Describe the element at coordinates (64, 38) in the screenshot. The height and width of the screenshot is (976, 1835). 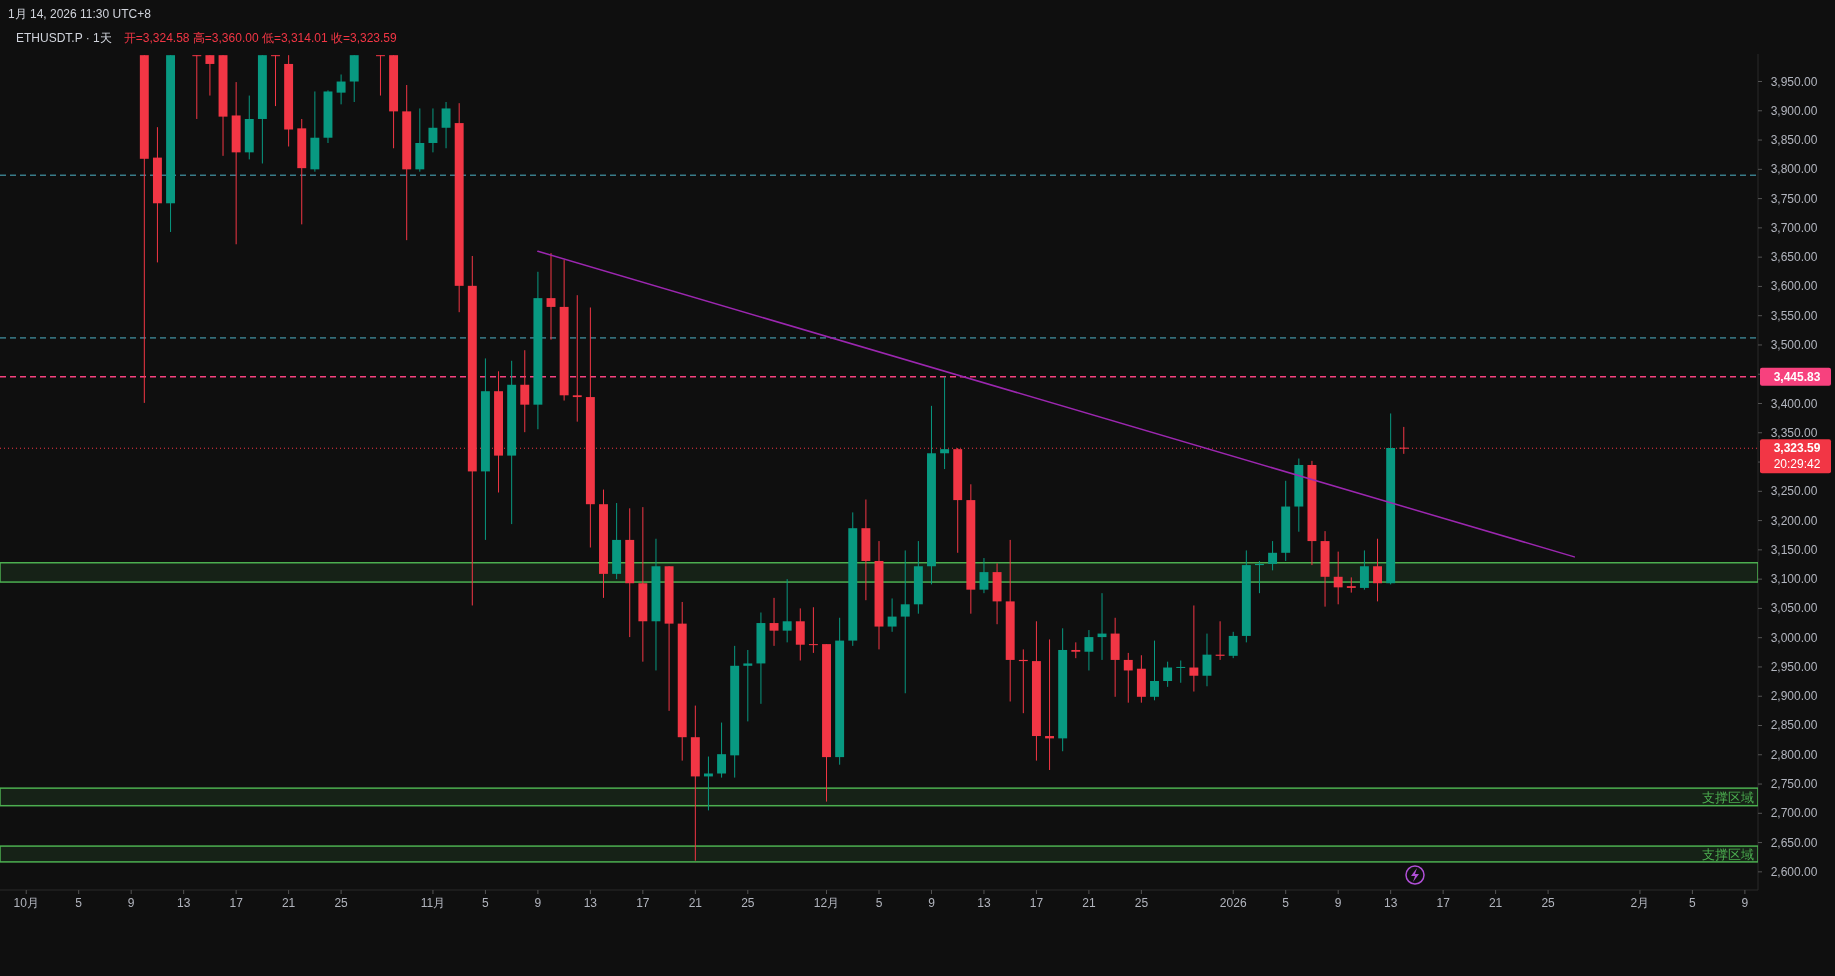
I see `chart-title: ETHUSDT.P · 1天` at that location.